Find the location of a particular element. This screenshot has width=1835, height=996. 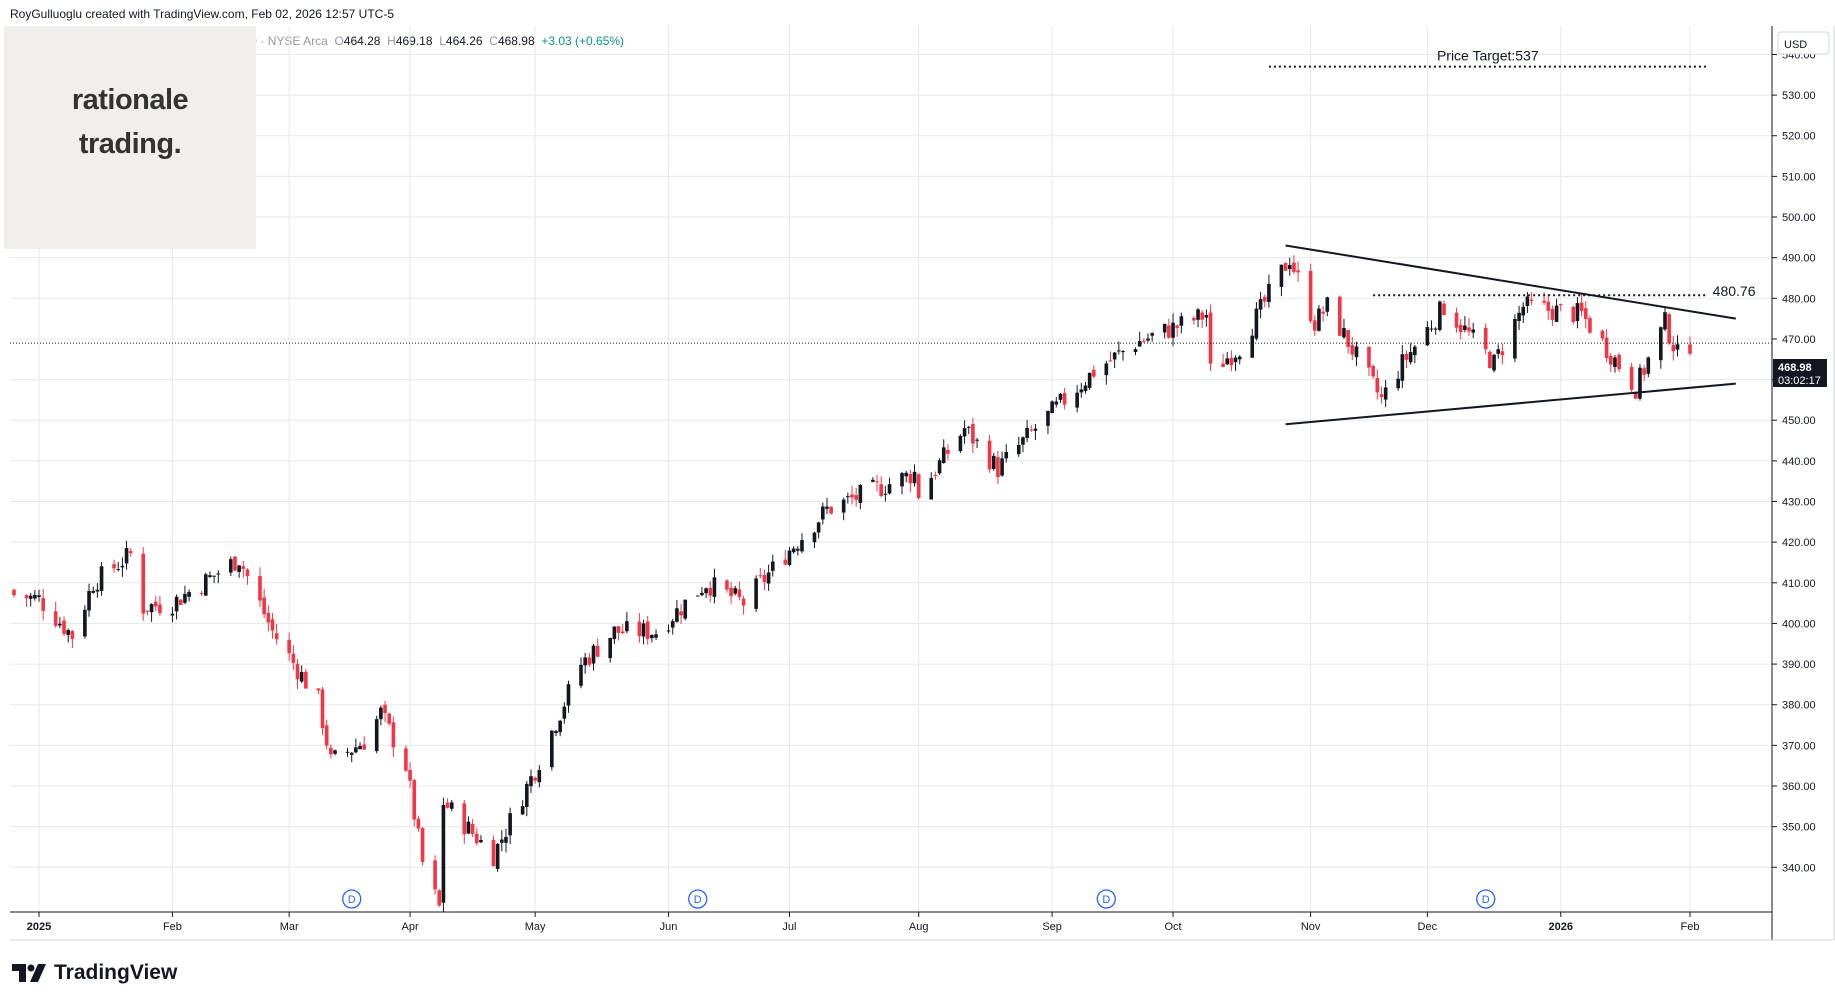

low-value: 464.26 is located at coordinates (464, 41).